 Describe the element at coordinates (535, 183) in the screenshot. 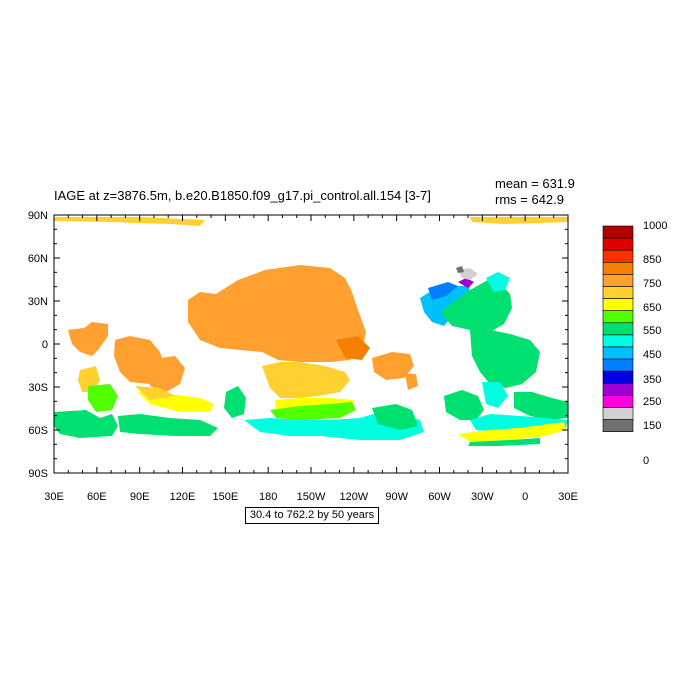

I see `mean-label: mean = 631.9` at that location.